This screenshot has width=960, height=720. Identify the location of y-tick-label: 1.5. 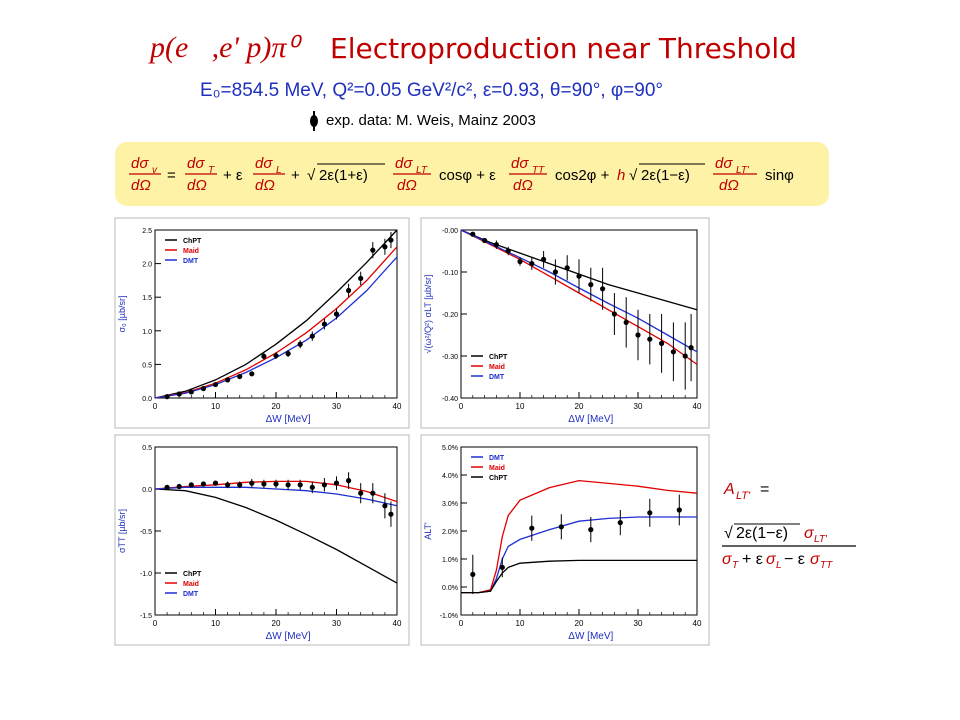
(147, 298).